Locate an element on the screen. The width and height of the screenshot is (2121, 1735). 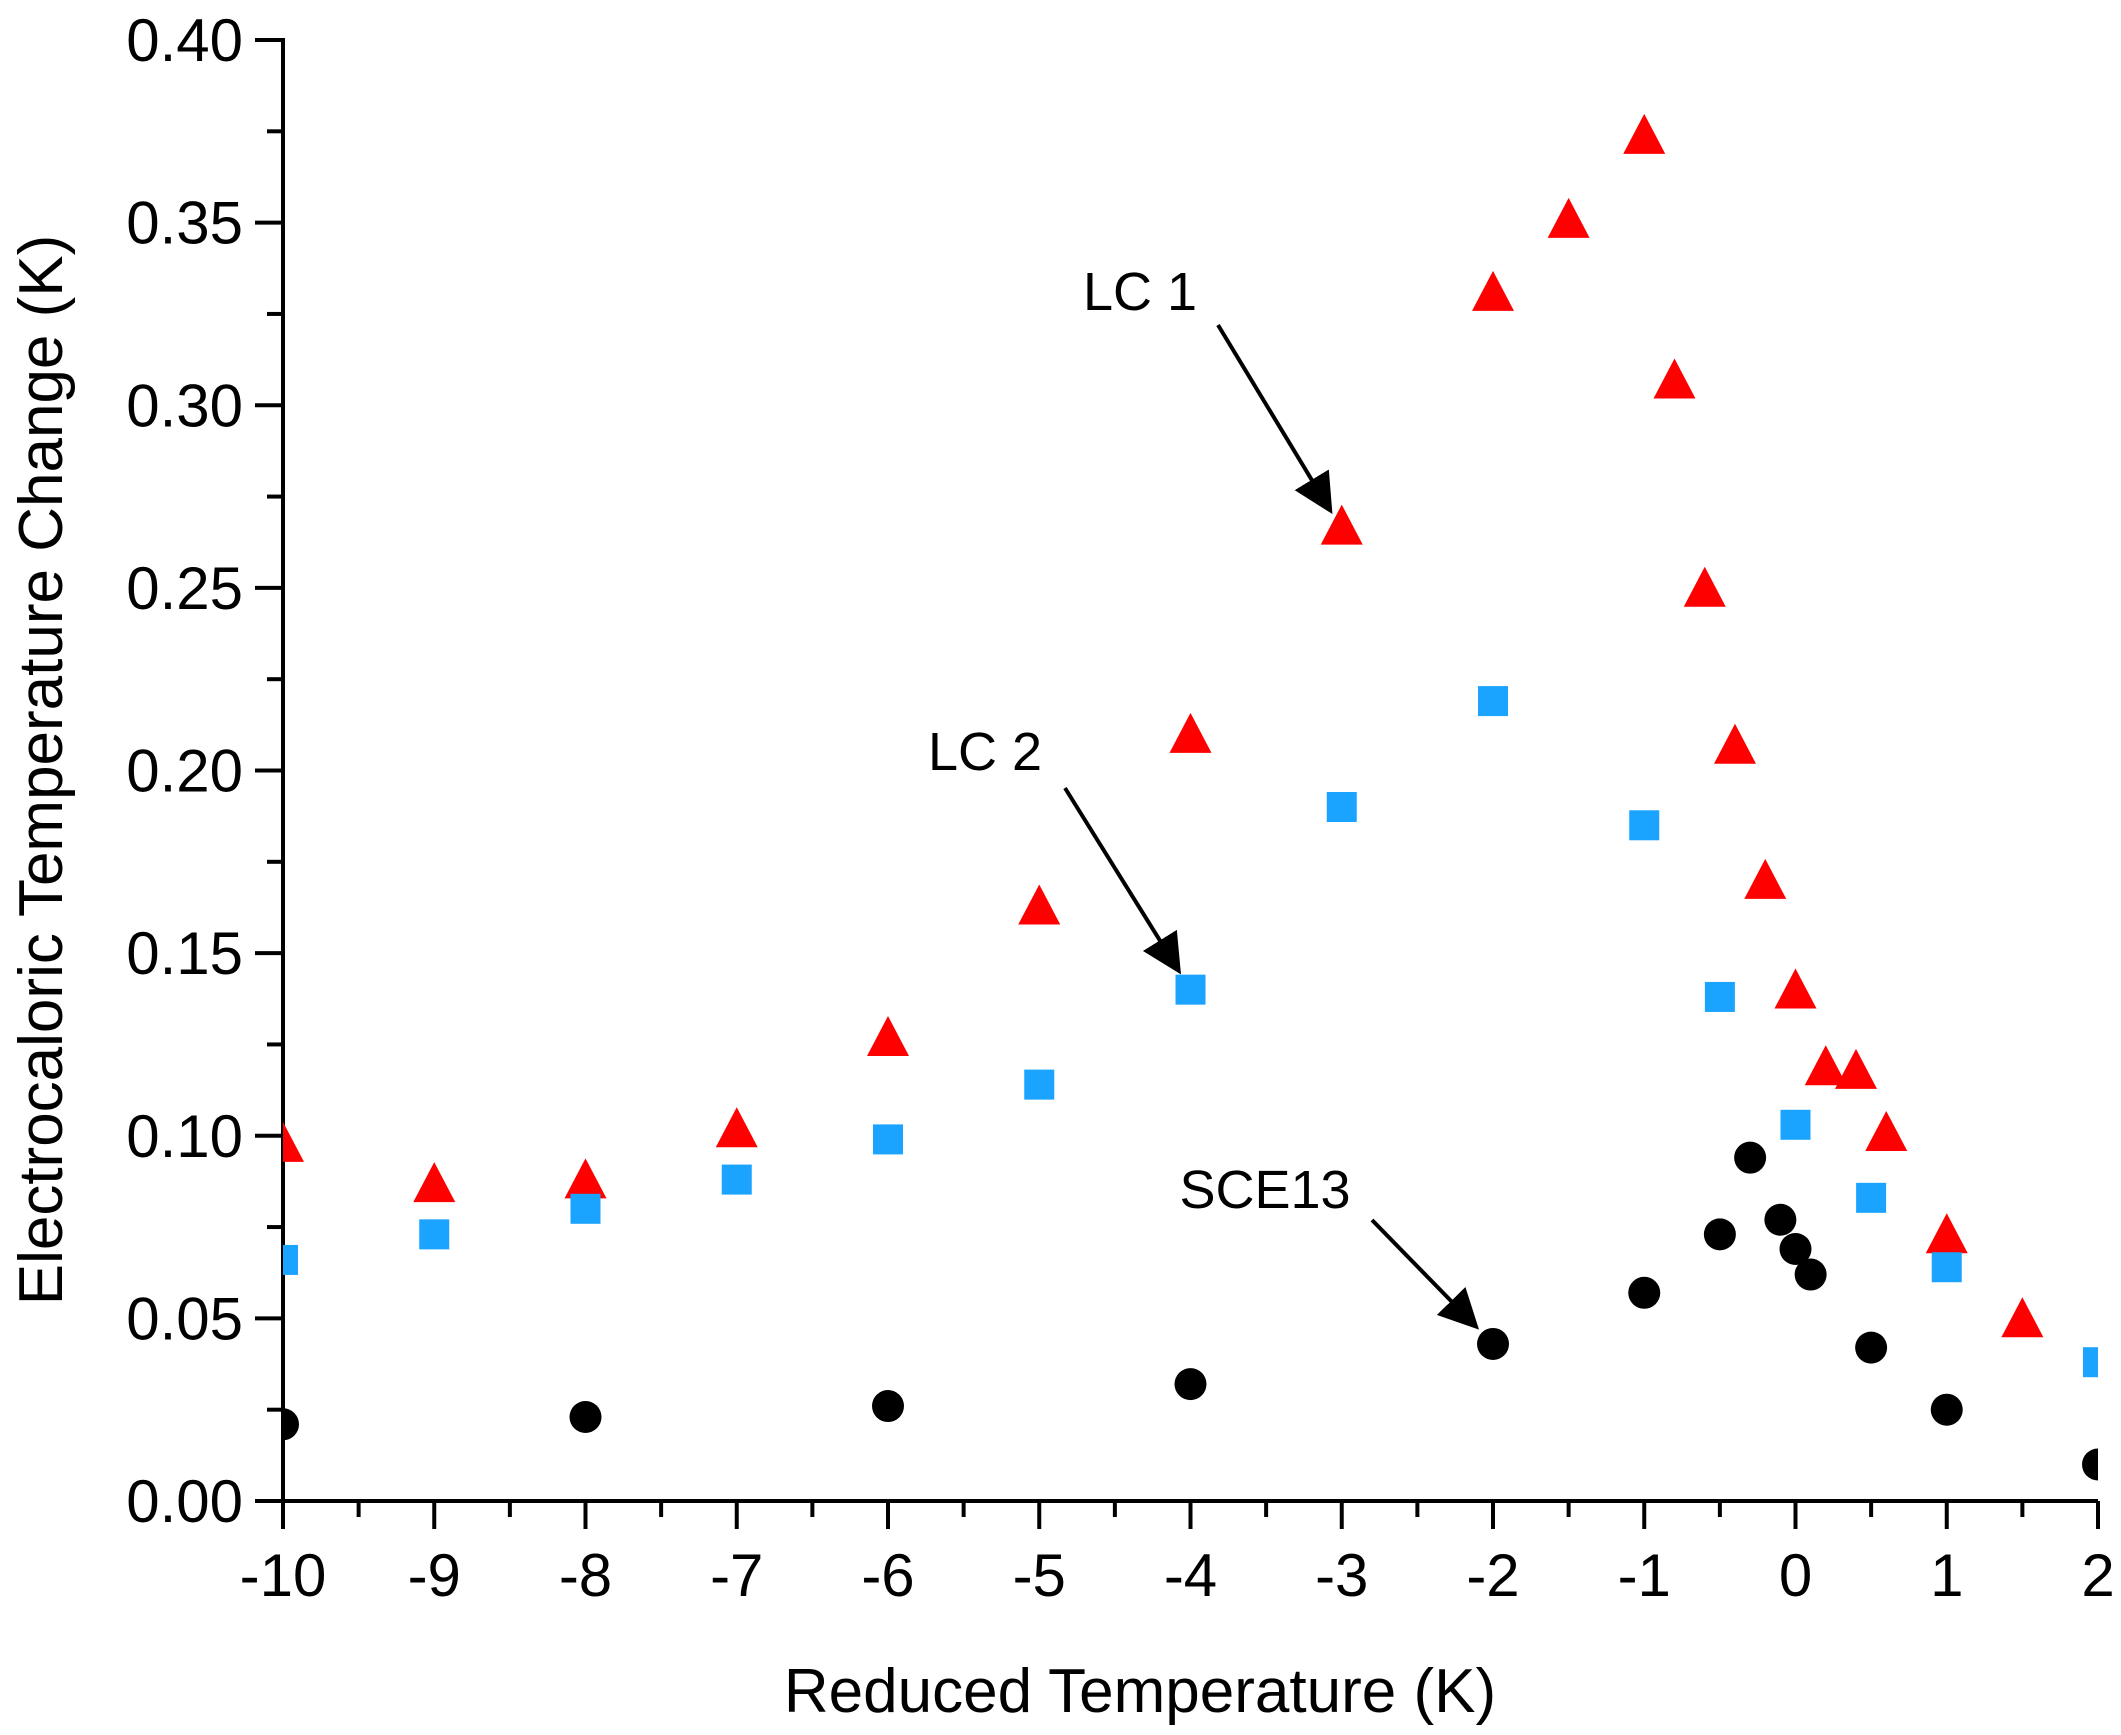
y-axis-title: Electrocaloric Temperature Change (K) is located at coordinates (41, 770).